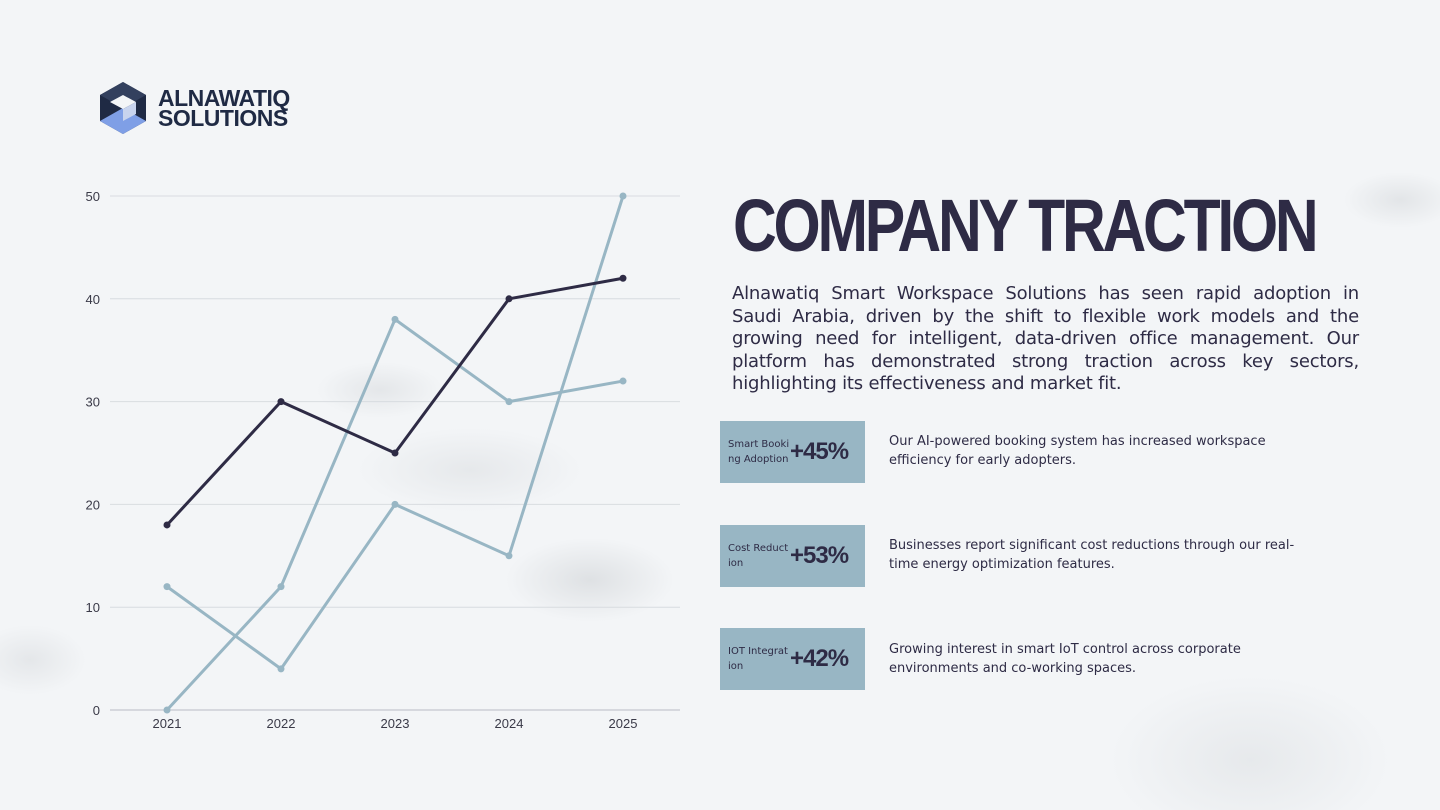  What do you see at coordinates (758, 556) in the screenshot?
I see `stat-label: Cost Reduction` at bounding box center [758, 556].